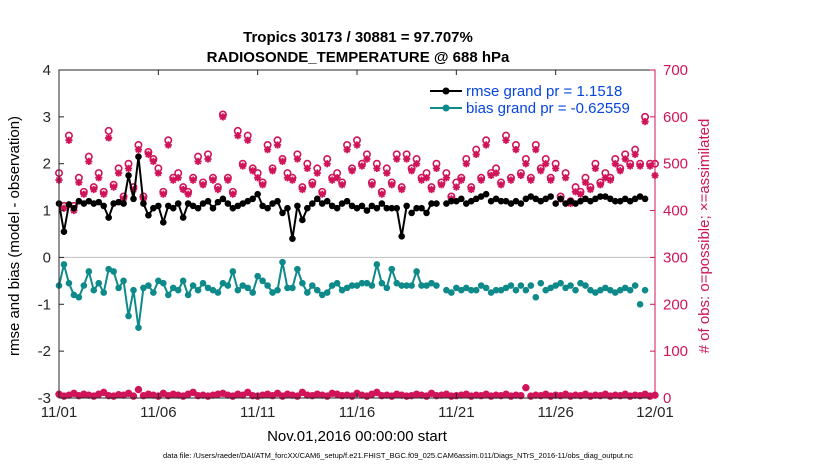  I want to click on x-tick-label: 11/26, so click(555, 412).